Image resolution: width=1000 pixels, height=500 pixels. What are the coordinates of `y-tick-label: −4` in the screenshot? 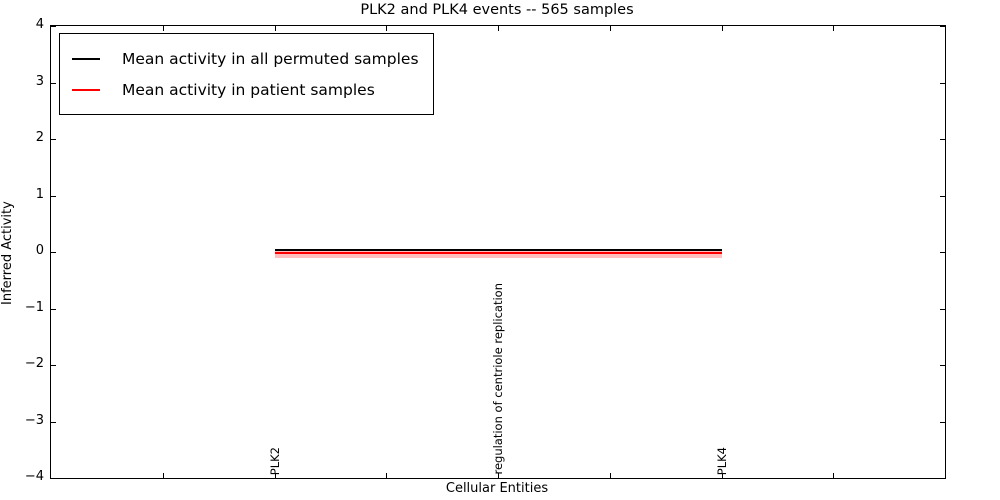 It's located at (34, 476).